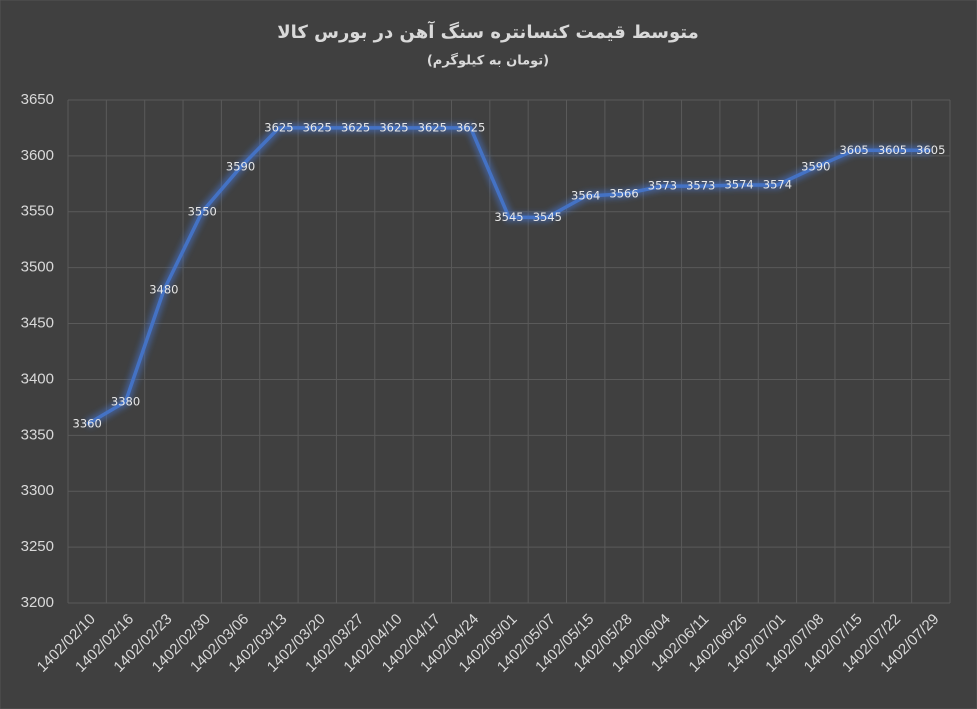  I want to click on y-tick-label: 3200, so click(37, 602).